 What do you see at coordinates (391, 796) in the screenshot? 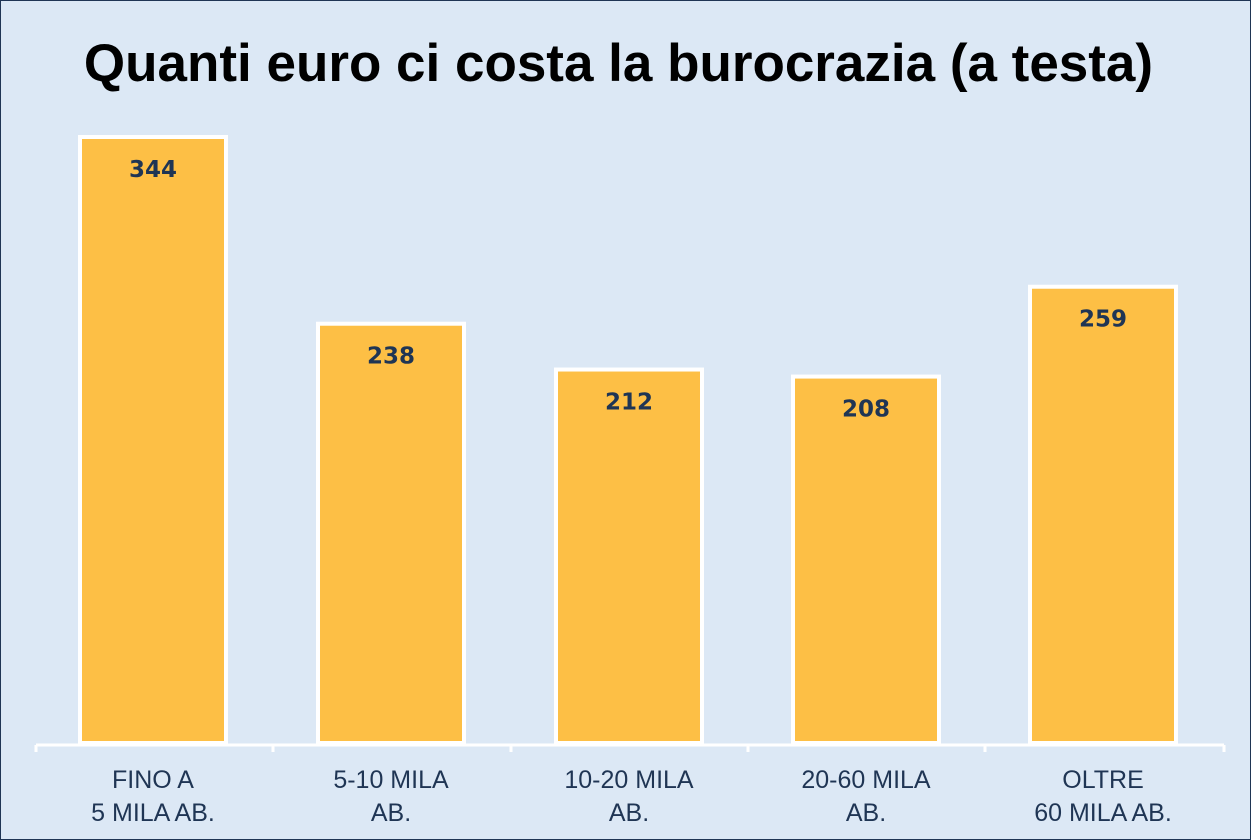
I see `x-tick-label: 5-10 MILA AB.` at bounding box center [391, 796].